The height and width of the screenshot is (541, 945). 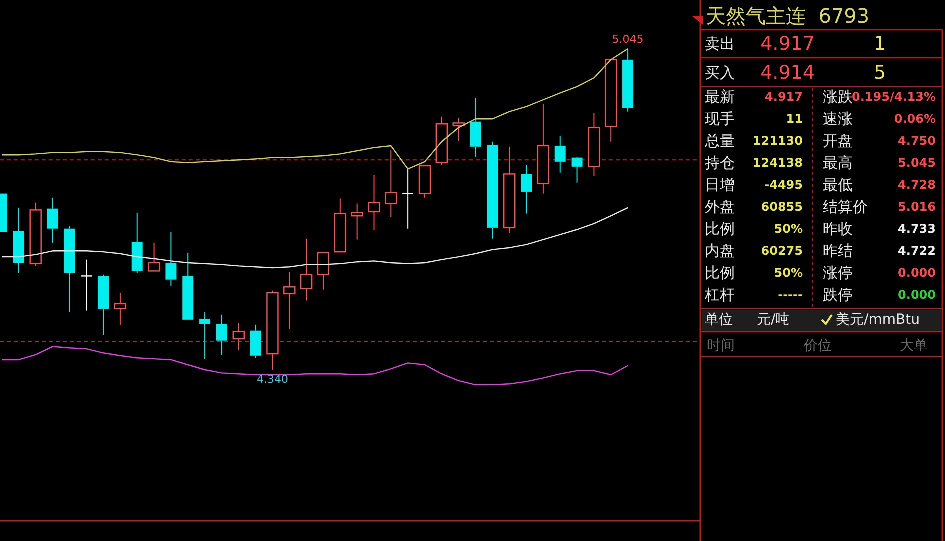 What do you see at coordinates (720, 119) in the screenshot?
I see `text: 现手` at bounding box center [720, 119].